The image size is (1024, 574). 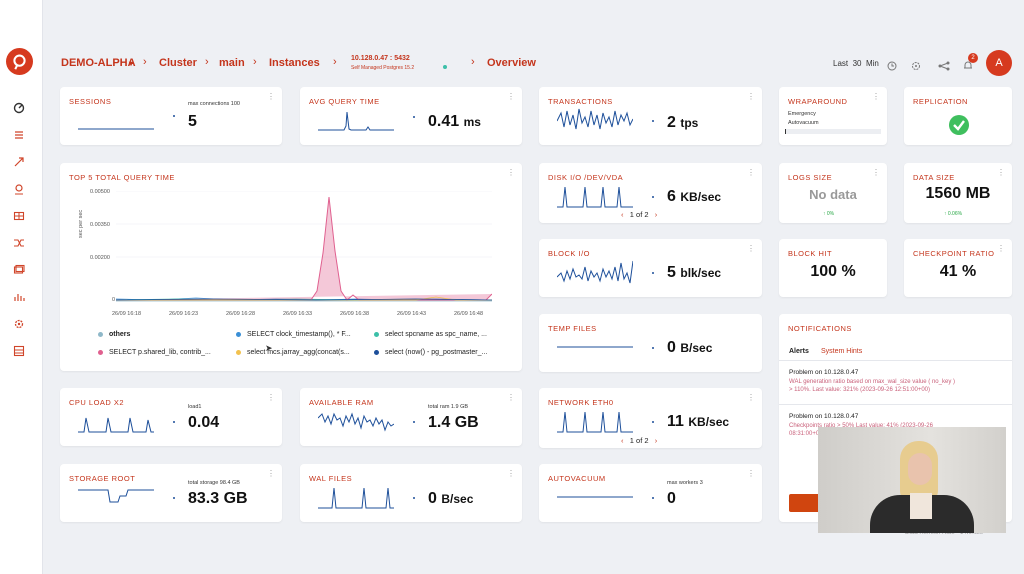 I want to click on list-icon, so click(x=19, y=351).